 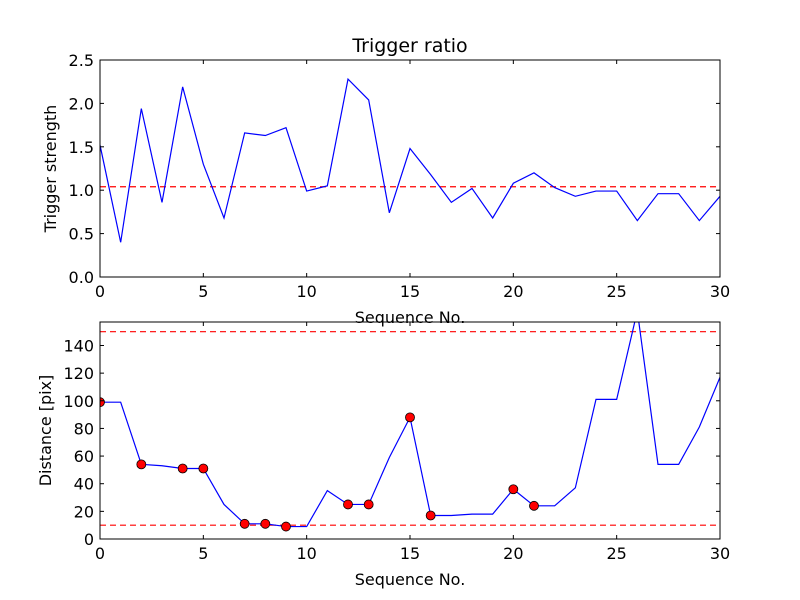 I want to click on y-tick-label: 80, so click(x=84, y=428).